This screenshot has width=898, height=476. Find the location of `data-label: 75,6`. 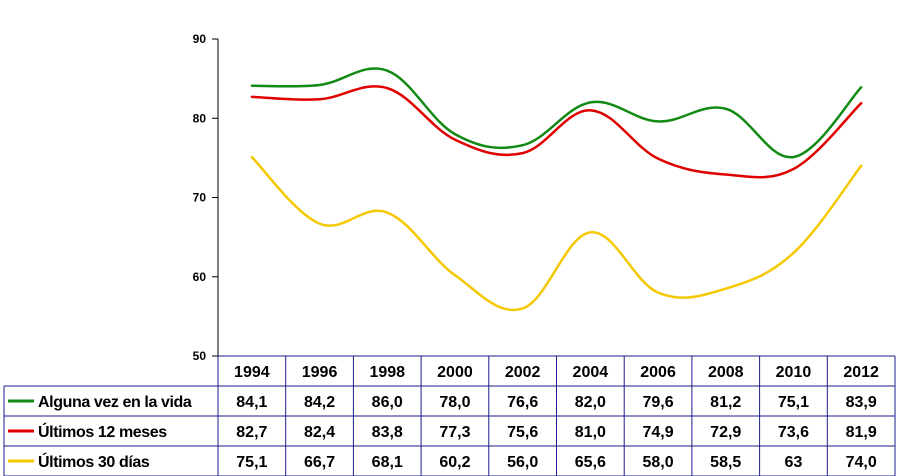

data-label: 75,6 is located at coordinates (522, 432).